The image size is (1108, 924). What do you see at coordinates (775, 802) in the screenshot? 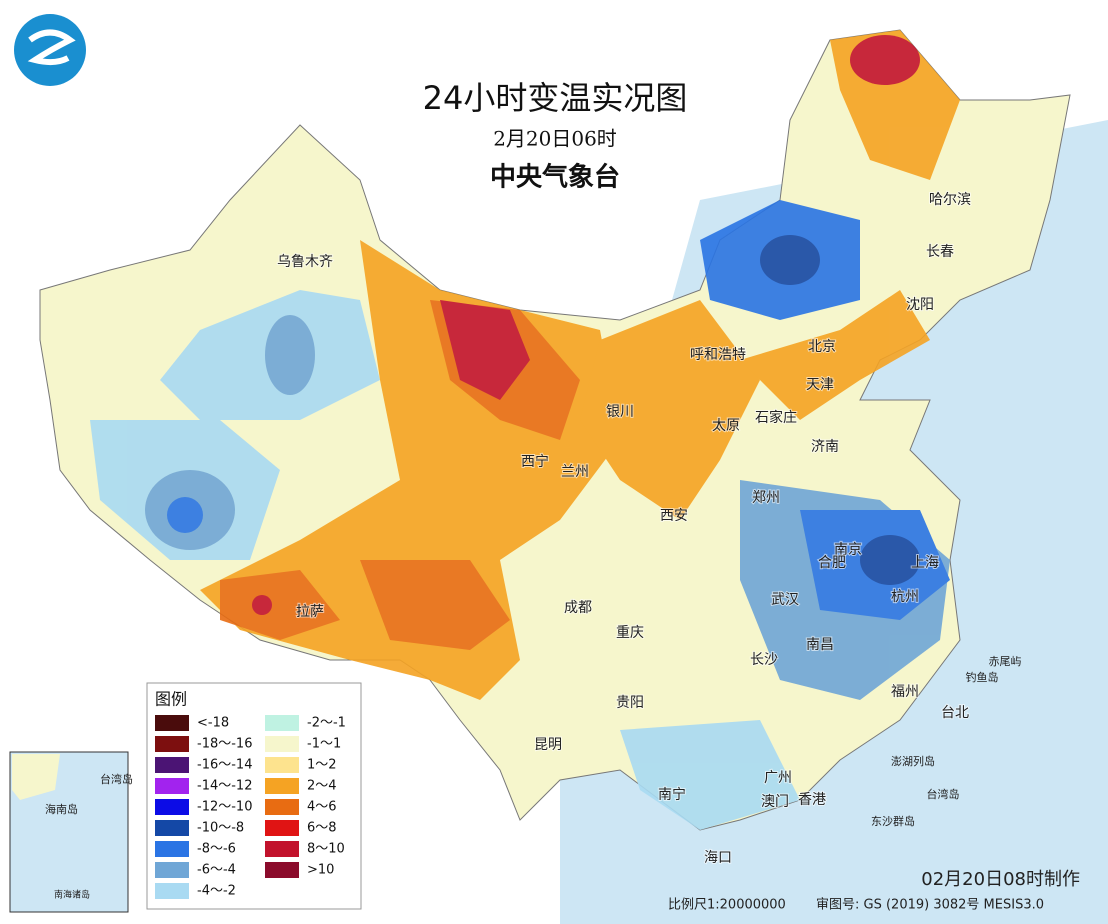
I see `city-label: 澳门` at bounding box center [775, 802].